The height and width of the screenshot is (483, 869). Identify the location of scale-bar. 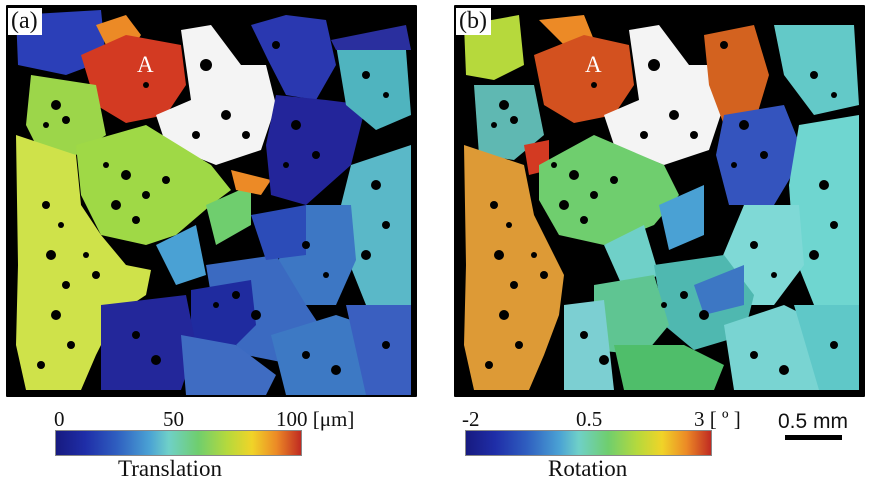
(813, 437).